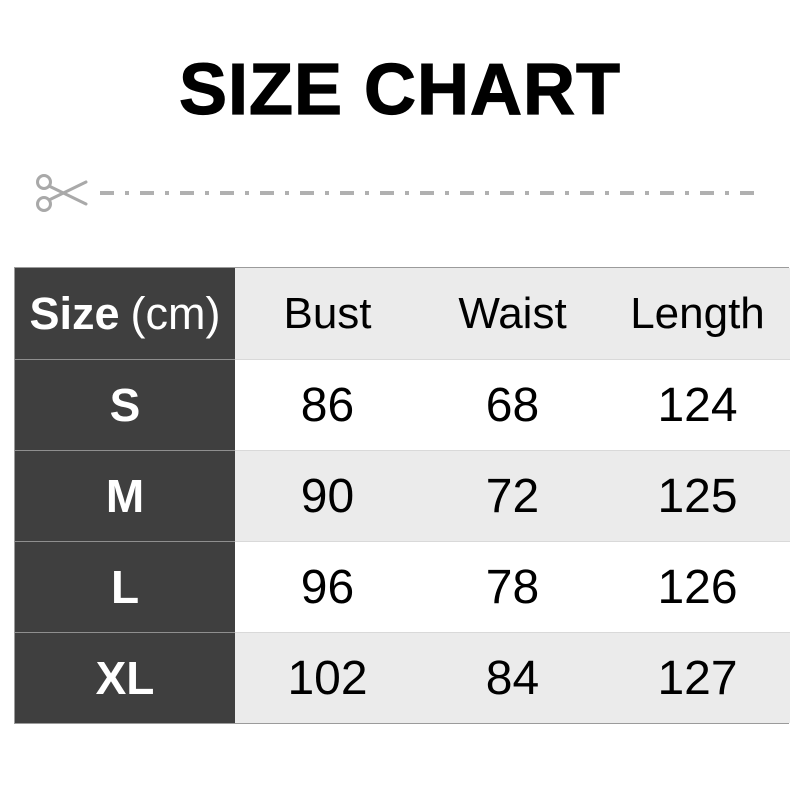 This screenshot has height=800, width=800. What do you see at coordinates (327, 586) in the screenshot?
I see `cell-l-bust: 96` at bounding box center [327, 586].